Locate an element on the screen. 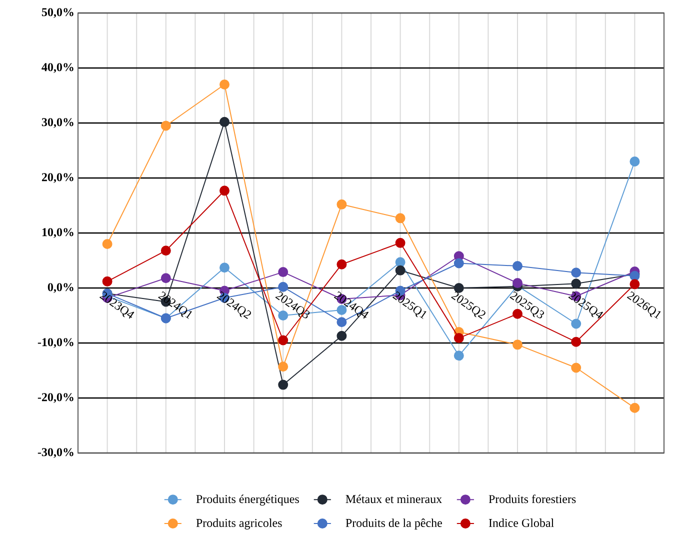 The height and width of the screenshot is (536, 684). y-tick-label: 50,0% is located at coordinates (58, 13).